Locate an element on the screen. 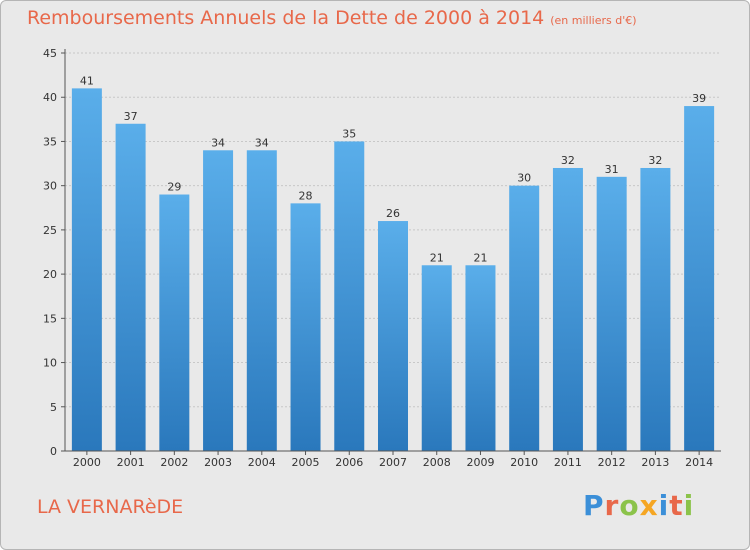  x-tick-label: 2009 is located at coordinates (480, 462).